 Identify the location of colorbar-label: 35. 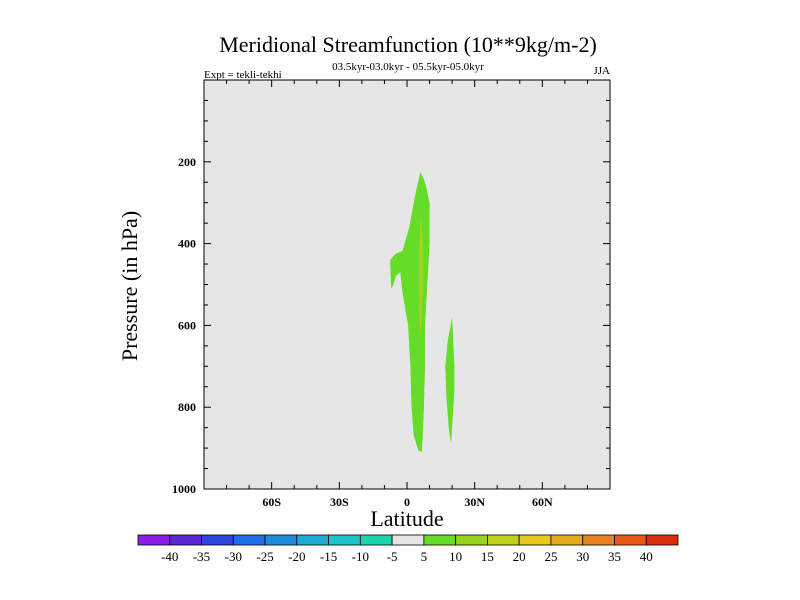
(614, 556).